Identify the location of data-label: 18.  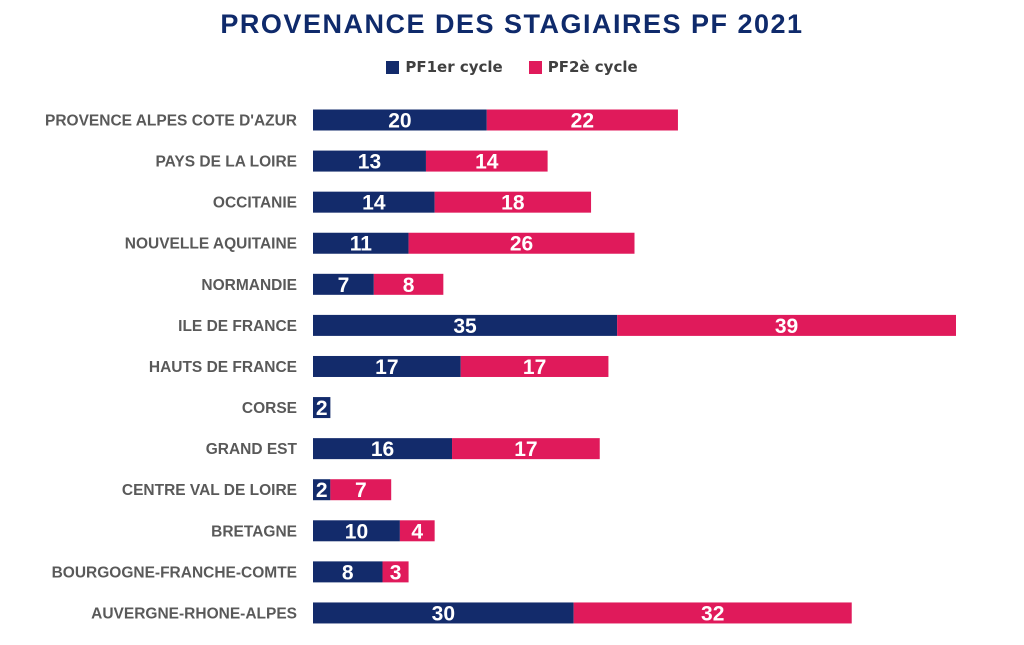
(513, 203).